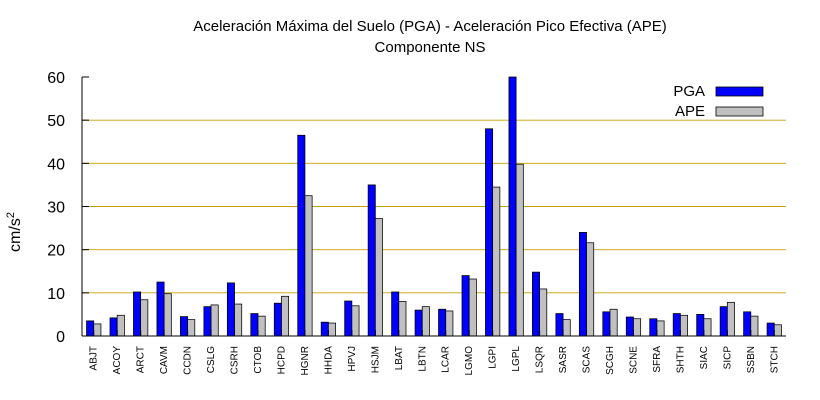 This screenshot has width=820, height=400. What do you see at coordinates (653, 327) in the screenshot?
I see `bar-pga-sfra` at bounding box center [653, 327].